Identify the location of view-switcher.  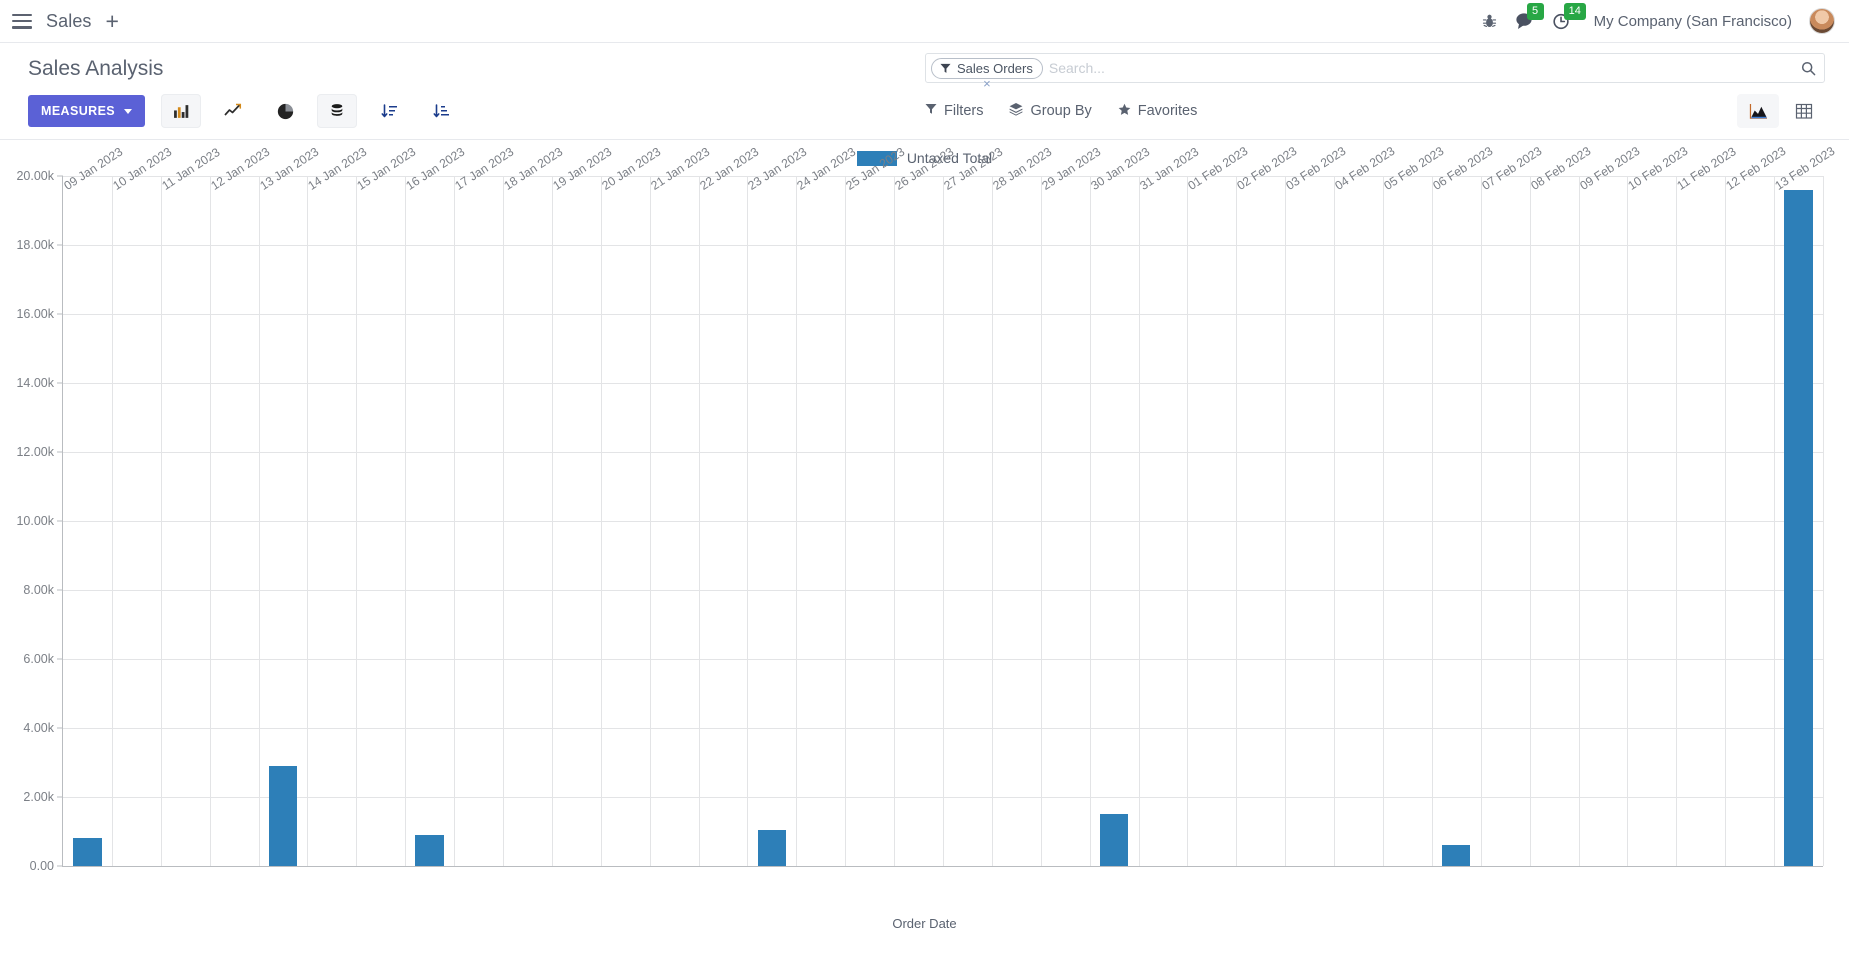
(1781, 111).